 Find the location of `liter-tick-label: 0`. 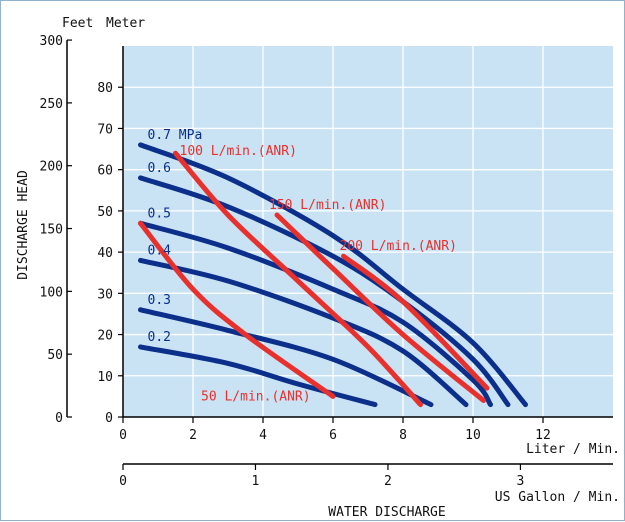

liter-tick-label: 0 is located at coordinates (123, 435).